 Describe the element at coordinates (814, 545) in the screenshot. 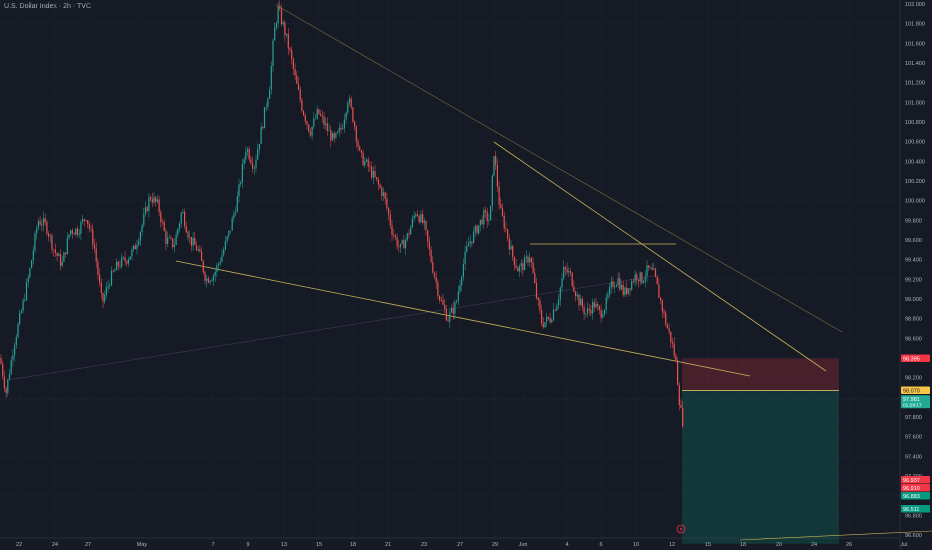

I see `x-tick-label: 24` at that location.